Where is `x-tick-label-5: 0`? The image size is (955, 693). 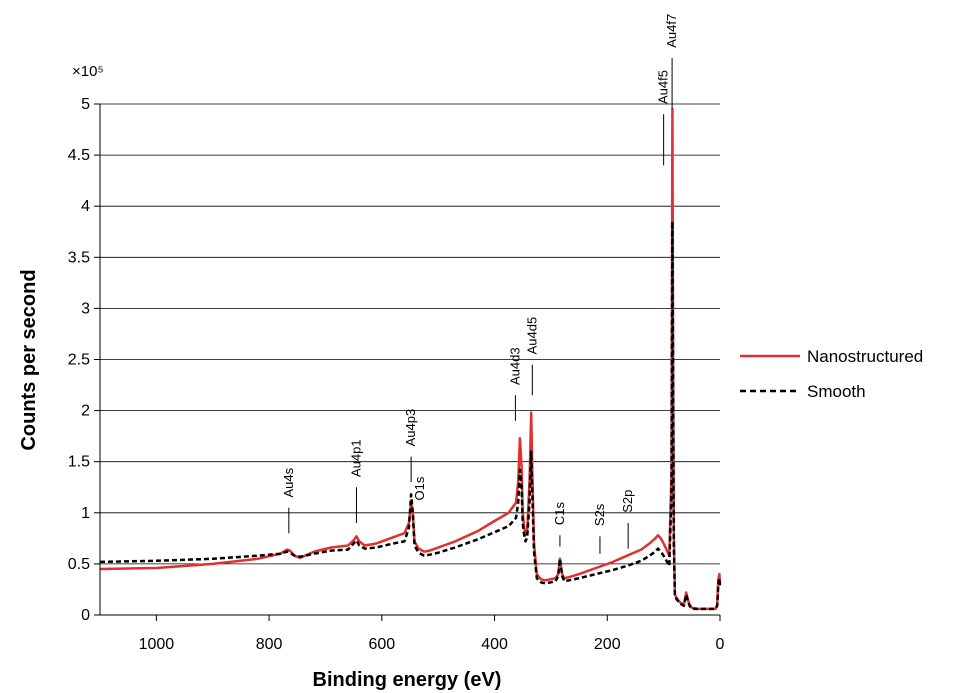 x-tick-label-5: 0 is located at coordinates (720, 644).